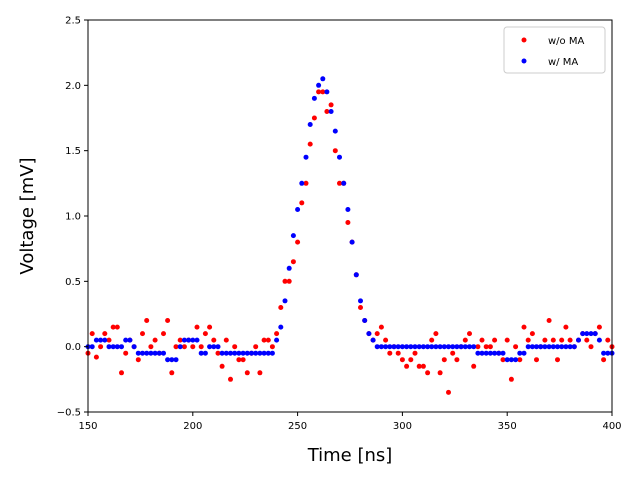 Image resolution: width=640 pixels, height=480 pixels. I want to click on x-tick-label: 250, so click(297, 426).